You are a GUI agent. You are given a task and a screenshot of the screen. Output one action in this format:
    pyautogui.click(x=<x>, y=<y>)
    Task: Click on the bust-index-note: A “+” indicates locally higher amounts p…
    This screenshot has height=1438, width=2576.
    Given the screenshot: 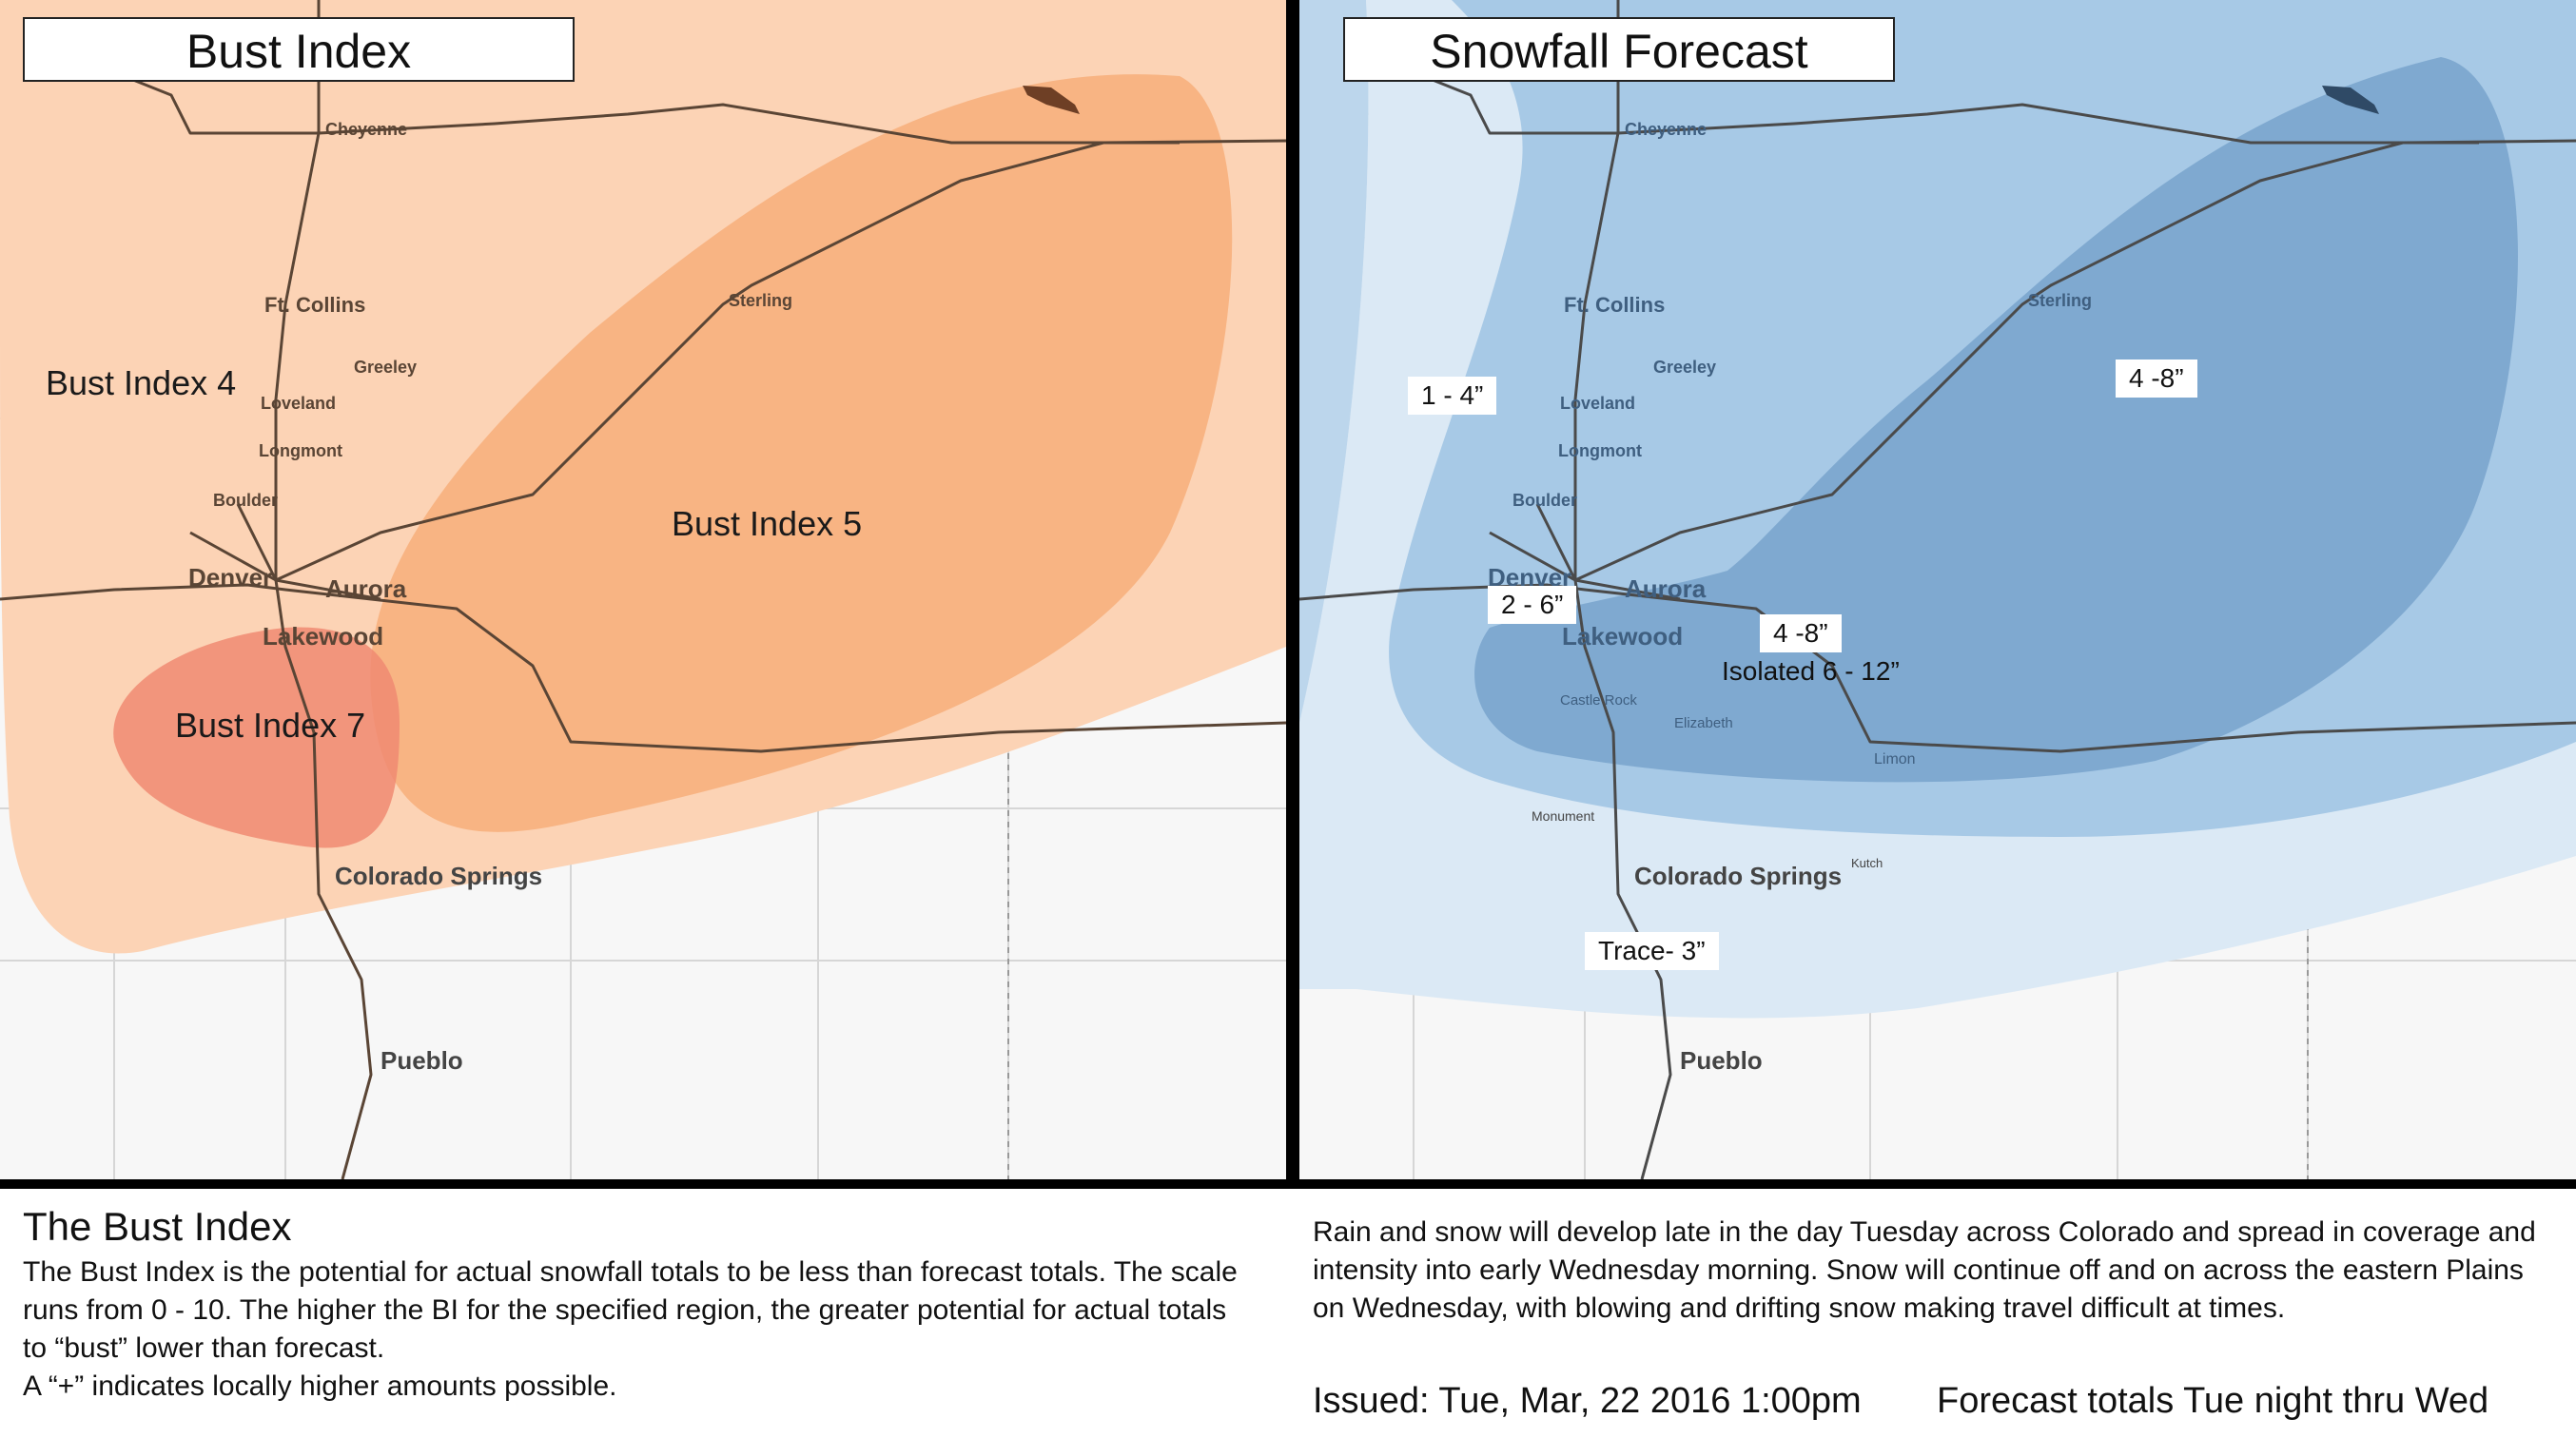 What is the action you would take?
    pyautogui.click(x=320, y=1386)
    